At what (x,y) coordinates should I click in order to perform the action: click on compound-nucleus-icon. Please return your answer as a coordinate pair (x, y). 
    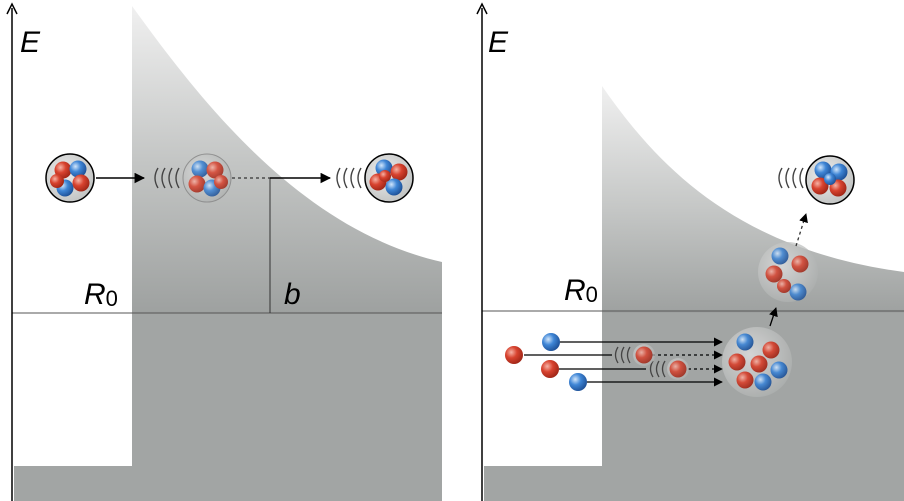
    Looking at the image, I should click on (757, 362).